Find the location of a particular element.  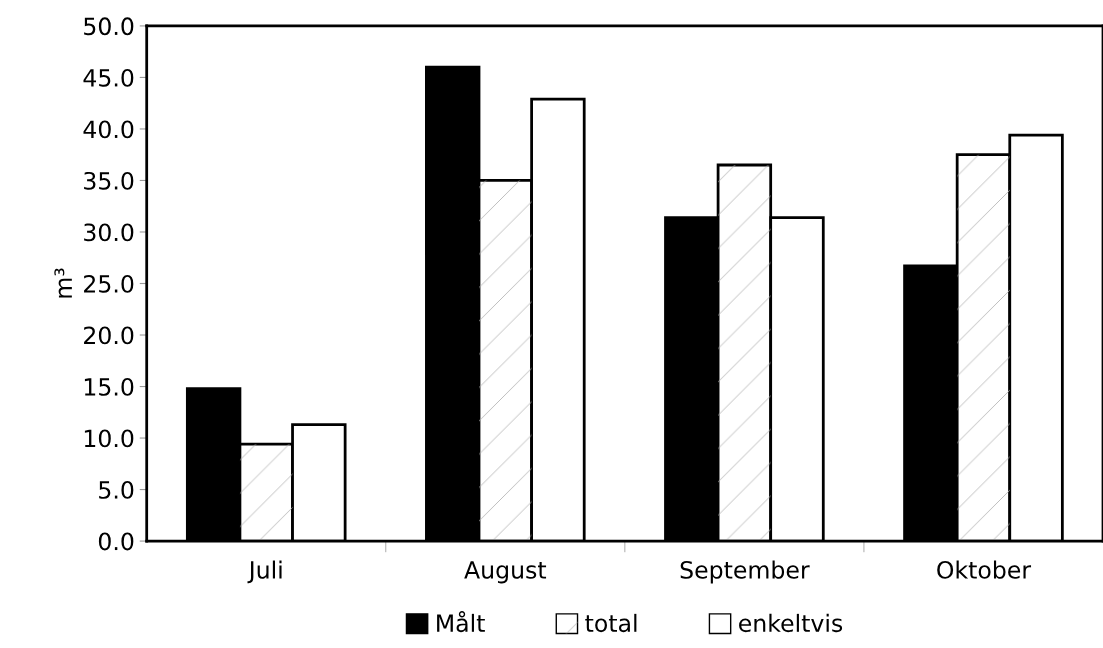

y-tick-label: 0.0 is located at coordinates (116, 541).